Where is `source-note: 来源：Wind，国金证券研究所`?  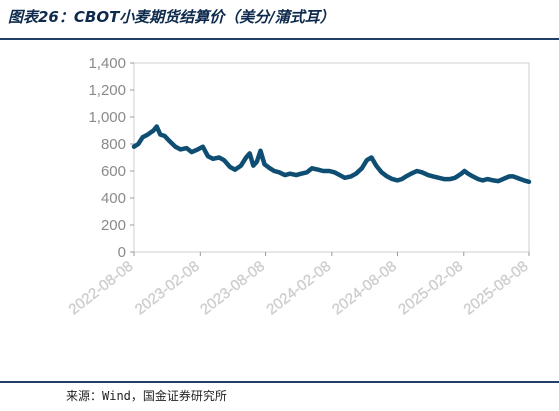
source-note: 来源：Wind，国金证券研究所 is located at coordinates (146, 396).